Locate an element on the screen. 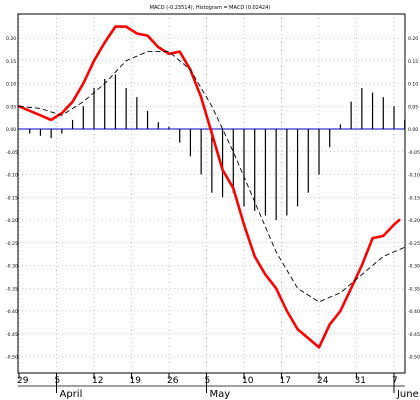  y-tick-label-right: 0.10 is located at coordinates (413, 85).